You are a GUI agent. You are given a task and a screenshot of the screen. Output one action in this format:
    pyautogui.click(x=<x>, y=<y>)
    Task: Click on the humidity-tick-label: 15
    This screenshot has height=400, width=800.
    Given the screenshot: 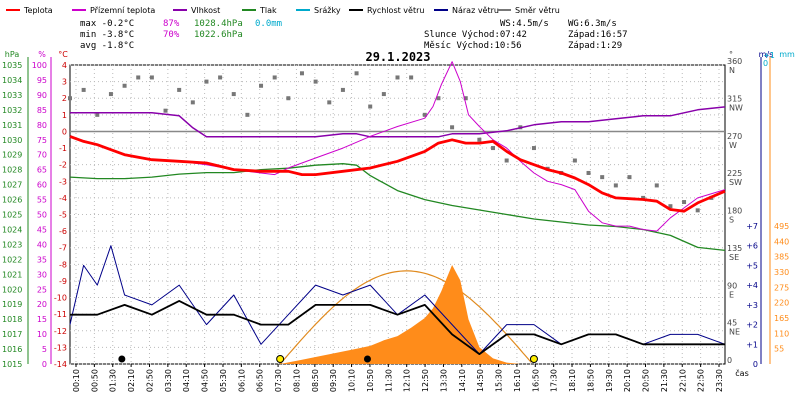 What is the action you would take?
    pyautogui.click(x=42, y=319)
    